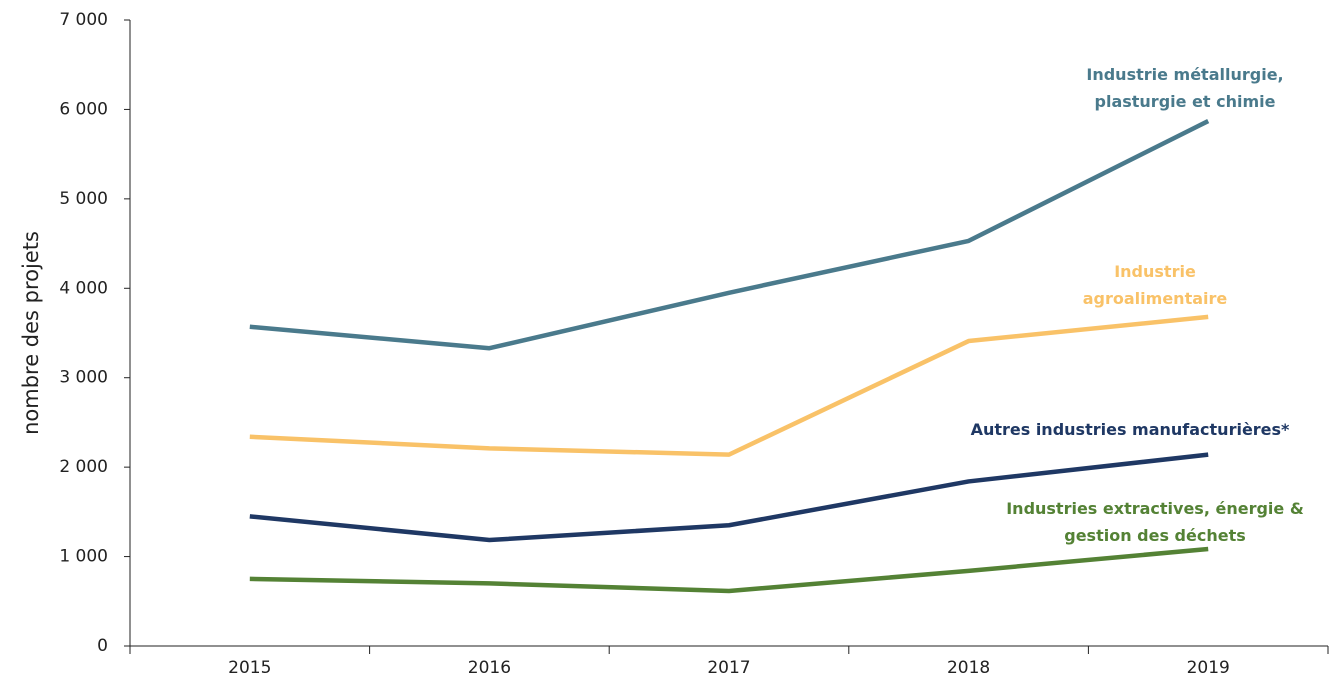  I want to click on series-label-line: agroalimentaire, so click(1155, 298).